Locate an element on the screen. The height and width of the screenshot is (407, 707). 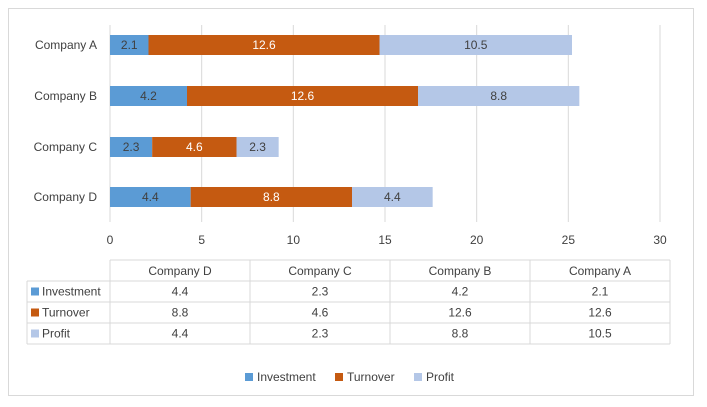
table-row-label-profit: Profit is located at coordinates (56, 334).